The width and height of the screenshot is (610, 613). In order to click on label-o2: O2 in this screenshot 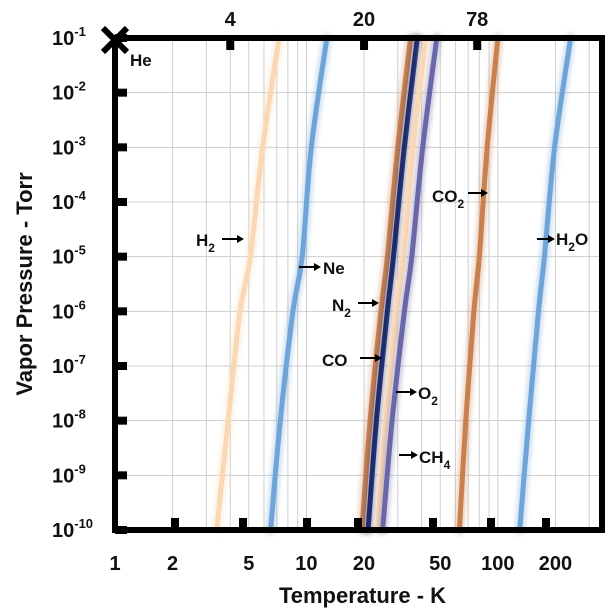, I will do `click(428, 396)`.